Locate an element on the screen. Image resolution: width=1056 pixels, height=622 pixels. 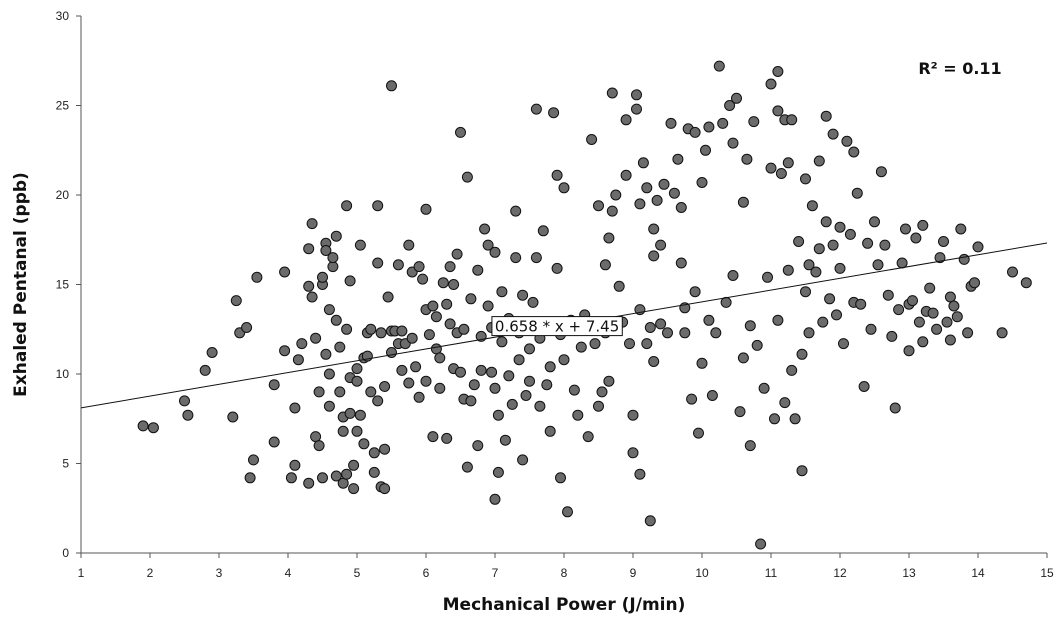
y-tick-label: 15 is located at coordinates (63, 285).